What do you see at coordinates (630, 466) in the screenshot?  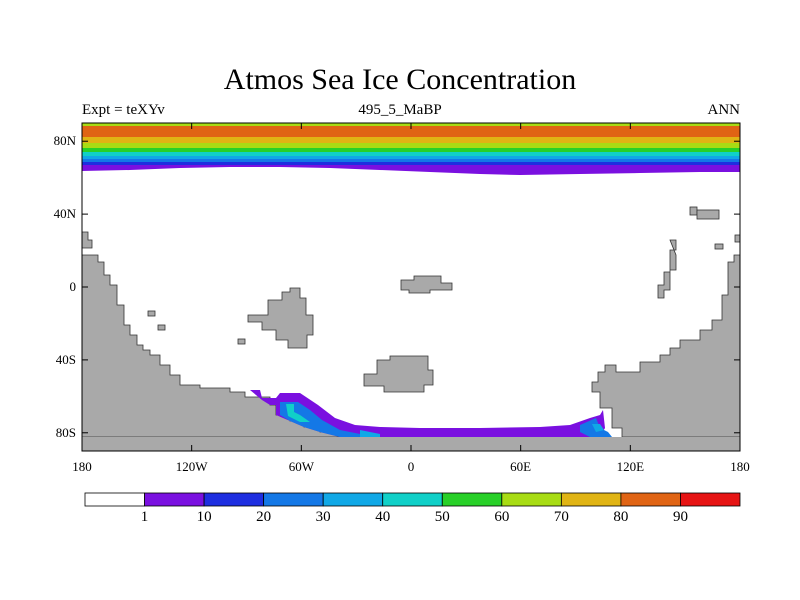 I see `lon-tick-label: 120E` at bounding box center [630, 466].